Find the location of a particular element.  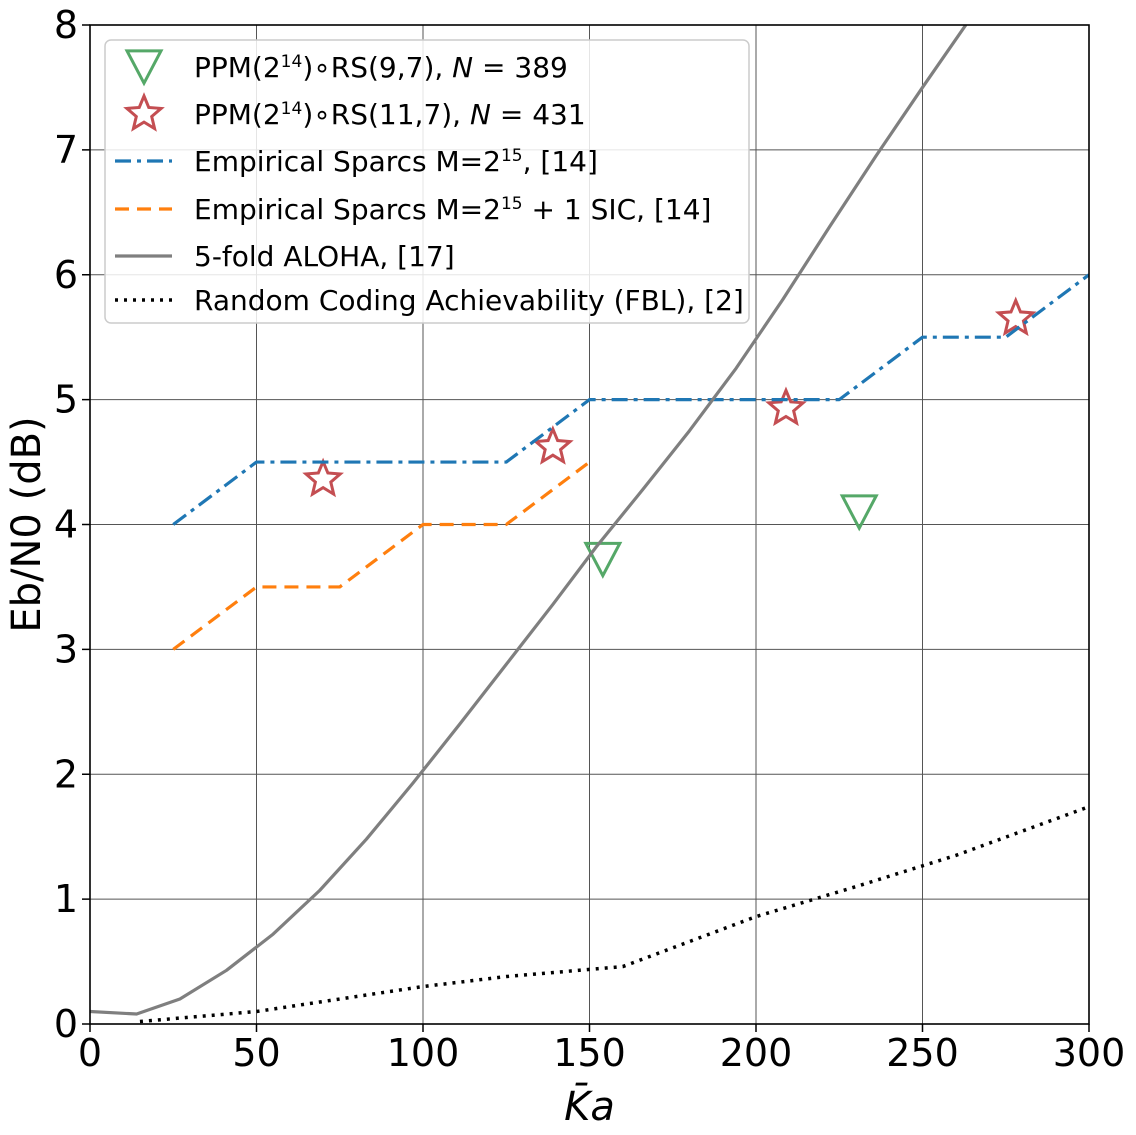

legend-box is located at coordinates (427, 181).